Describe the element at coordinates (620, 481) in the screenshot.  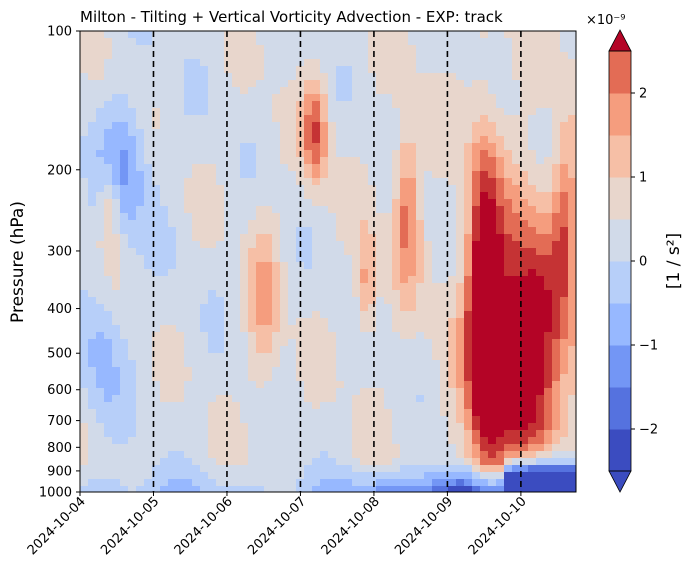
I see `colorbar-under-arrow` at that location.